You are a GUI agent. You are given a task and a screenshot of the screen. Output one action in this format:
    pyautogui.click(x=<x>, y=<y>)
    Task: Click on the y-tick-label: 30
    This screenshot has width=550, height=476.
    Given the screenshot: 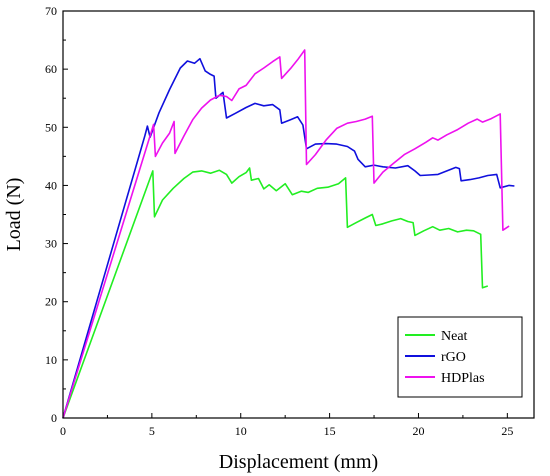 What is the action you would take?
    pyautogui.click(x=51, y=244)
    